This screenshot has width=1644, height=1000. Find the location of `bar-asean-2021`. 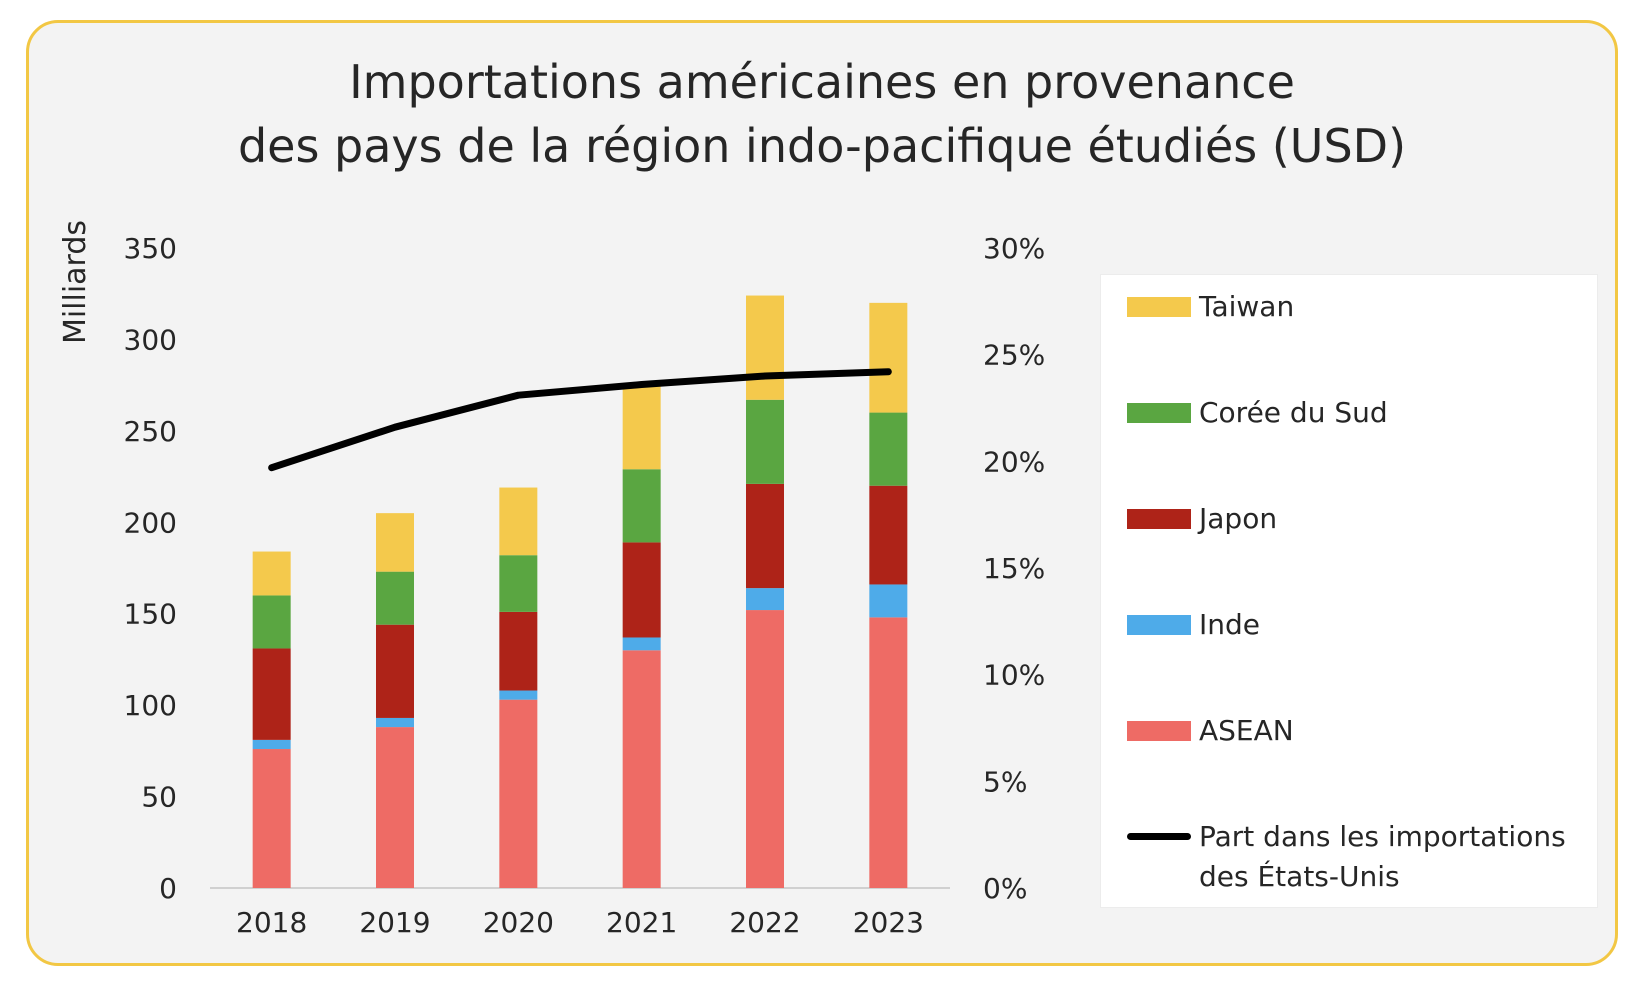

bar-asean-2021 is located at coordinates (641, 769).